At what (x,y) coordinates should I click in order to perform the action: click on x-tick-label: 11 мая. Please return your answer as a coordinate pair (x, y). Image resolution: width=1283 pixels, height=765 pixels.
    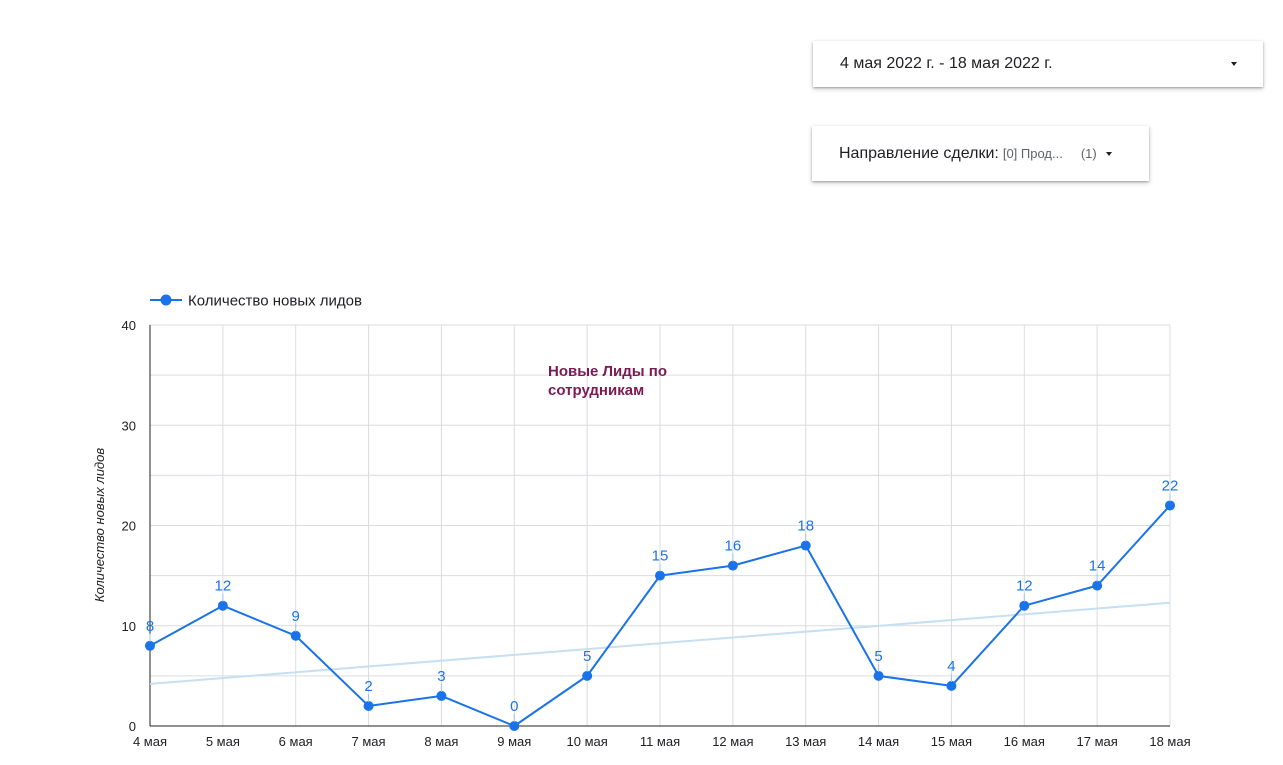
    Looking at the image, I should click on (660, 741).